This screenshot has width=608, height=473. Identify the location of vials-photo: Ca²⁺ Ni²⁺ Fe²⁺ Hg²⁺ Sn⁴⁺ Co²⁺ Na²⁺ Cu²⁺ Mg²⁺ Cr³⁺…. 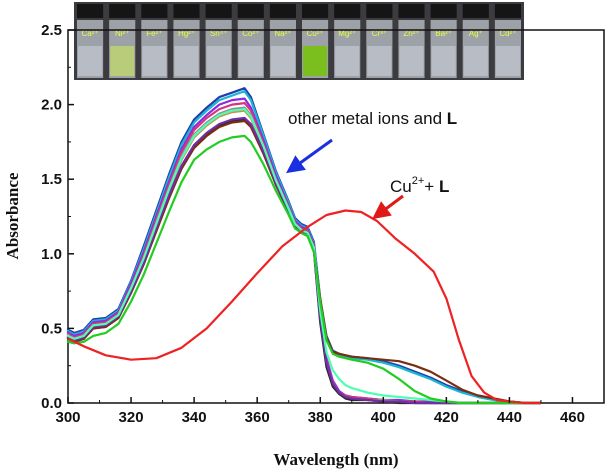
(299, 41).